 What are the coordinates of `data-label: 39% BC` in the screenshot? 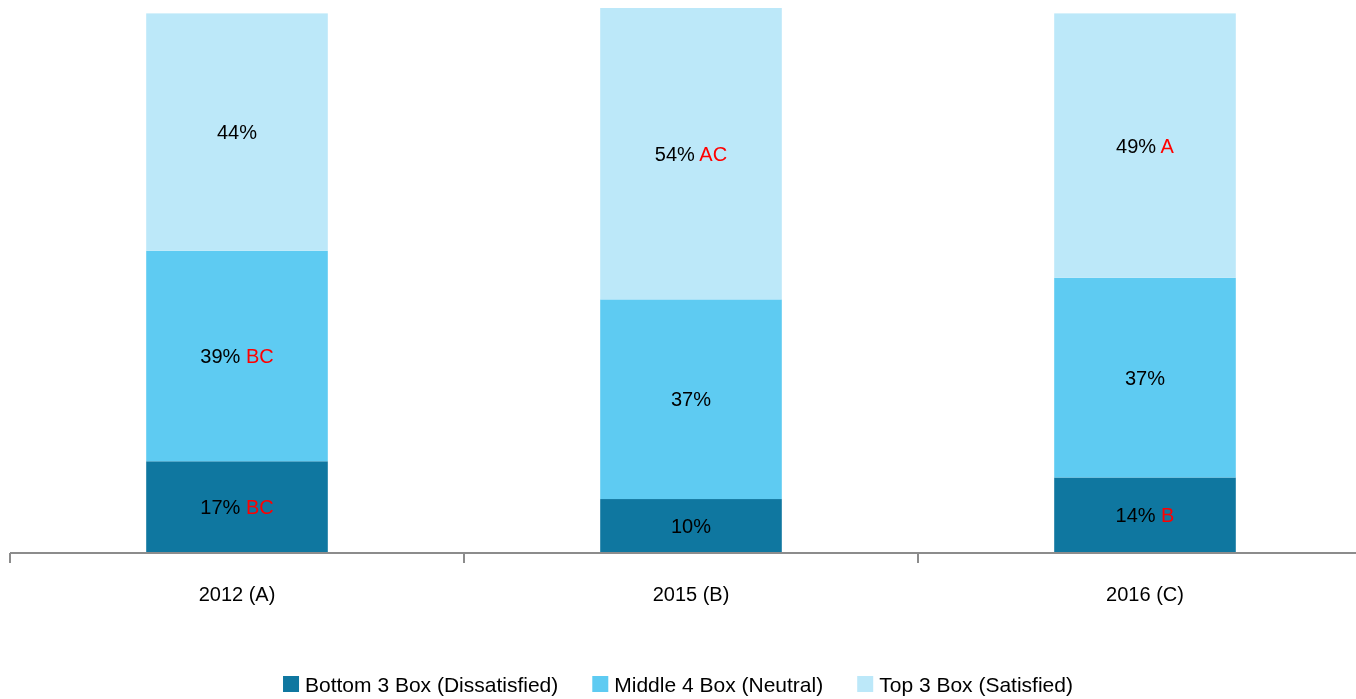 It's located at (237, 356).